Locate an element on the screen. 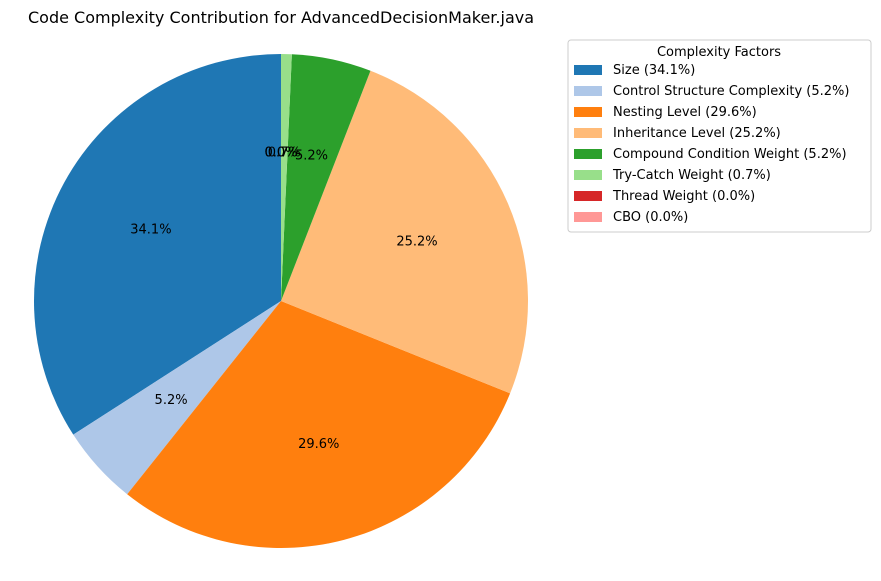 The height and width of the screenshot is (581, 881). legend-label-try-catch-weight: Try-Catch Weight (0.7%) is located at coordinates (691, 175).